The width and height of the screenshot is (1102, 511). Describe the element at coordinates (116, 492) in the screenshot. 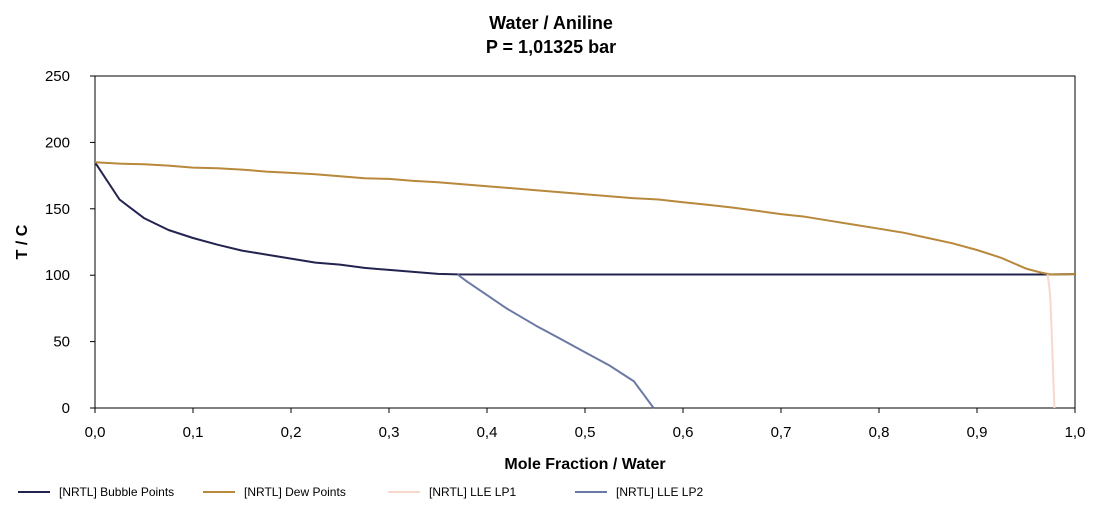

I see `legend-label: [NRTL] Bubble Points` at that location.